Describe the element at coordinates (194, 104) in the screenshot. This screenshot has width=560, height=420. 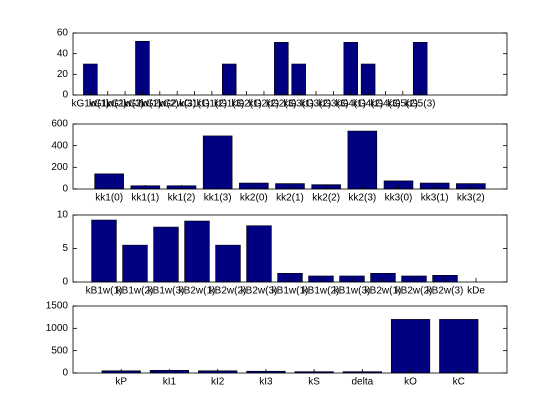
I see `x-tick-label: kG1(1)` at that location.